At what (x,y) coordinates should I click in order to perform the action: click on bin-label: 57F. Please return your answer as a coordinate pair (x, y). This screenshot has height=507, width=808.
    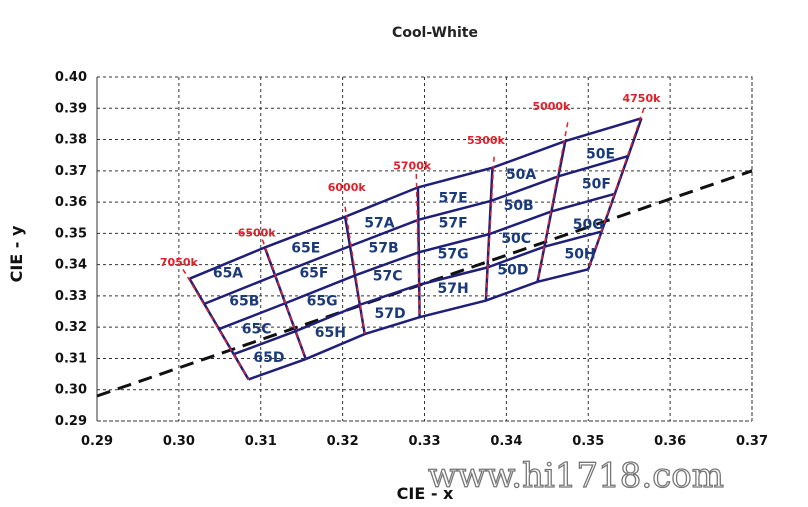
    Looking at the image, I should click on (453, 223).